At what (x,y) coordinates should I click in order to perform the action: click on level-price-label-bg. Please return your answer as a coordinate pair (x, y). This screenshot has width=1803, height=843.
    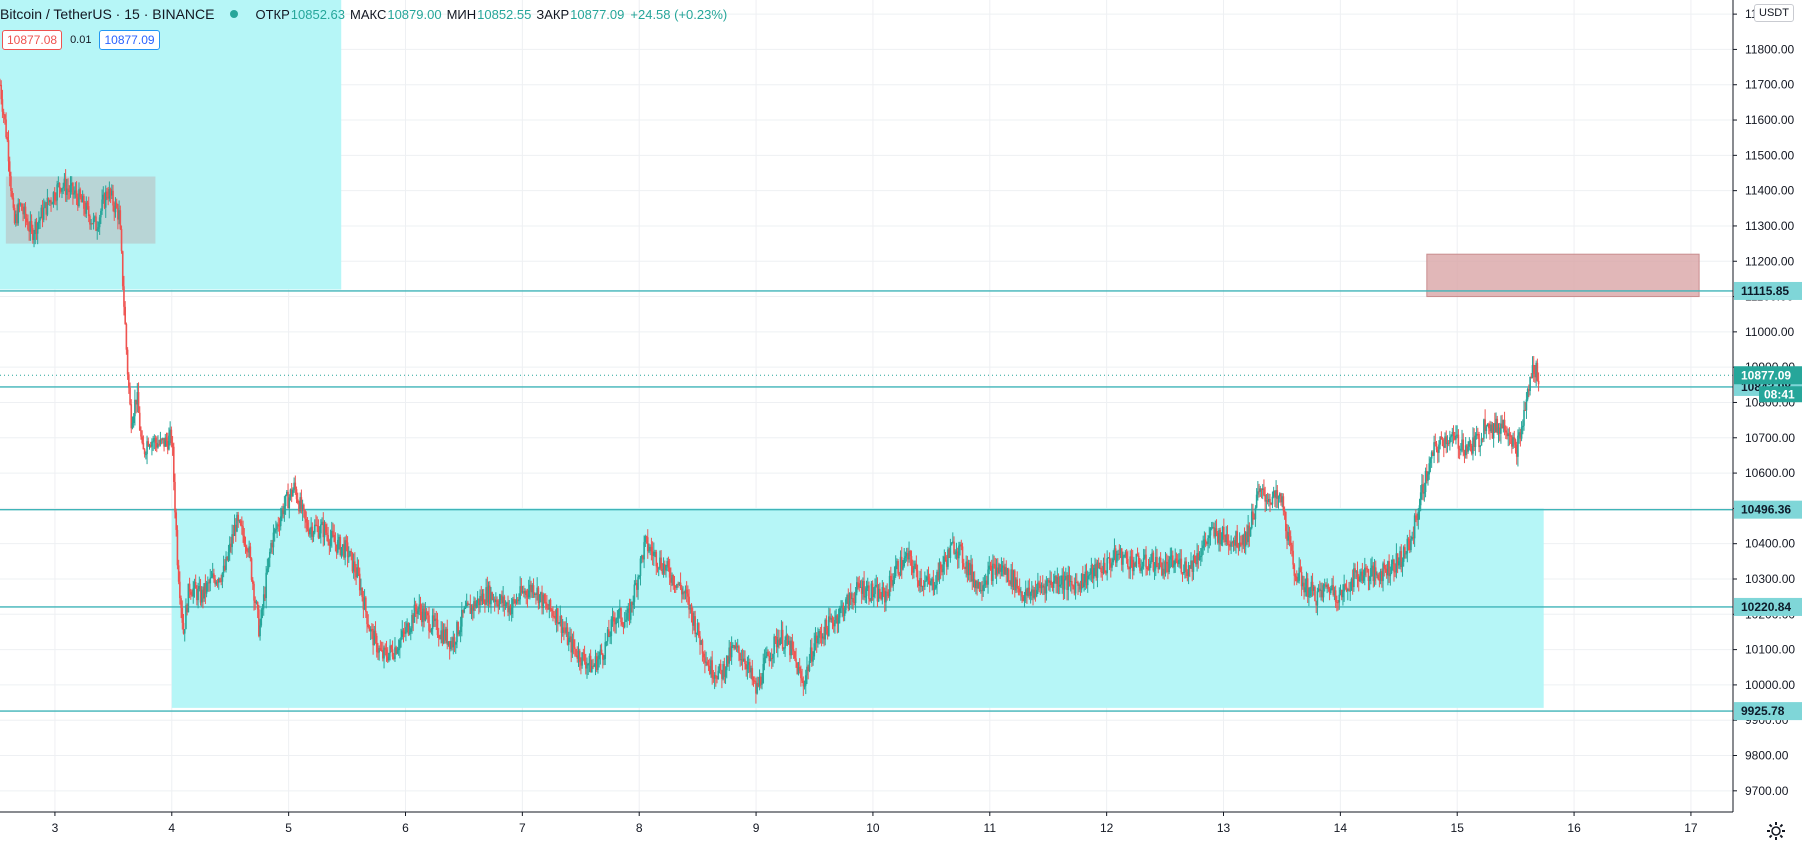
    Looking at the image, I should click on (1768, 606).